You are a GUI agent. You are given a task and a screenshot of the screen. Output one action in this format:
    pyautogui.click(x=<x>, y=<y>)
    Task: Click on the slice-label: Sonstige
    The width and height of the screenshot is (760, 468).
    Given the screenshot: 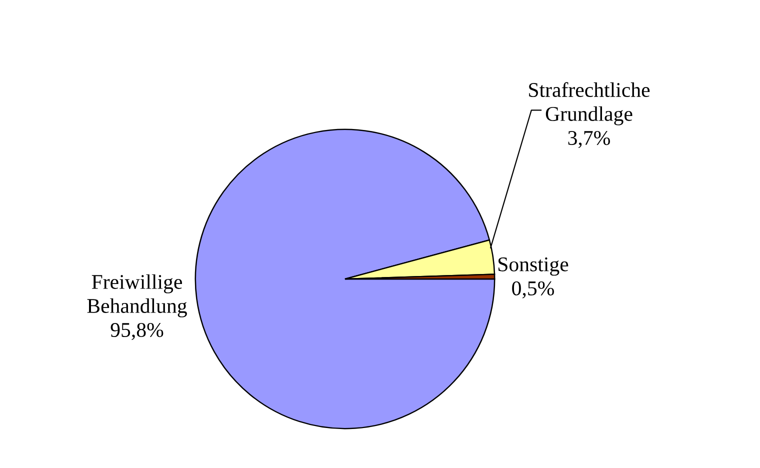 What is the action you would take?
    pyautogui.click(x=533, y=266)
    